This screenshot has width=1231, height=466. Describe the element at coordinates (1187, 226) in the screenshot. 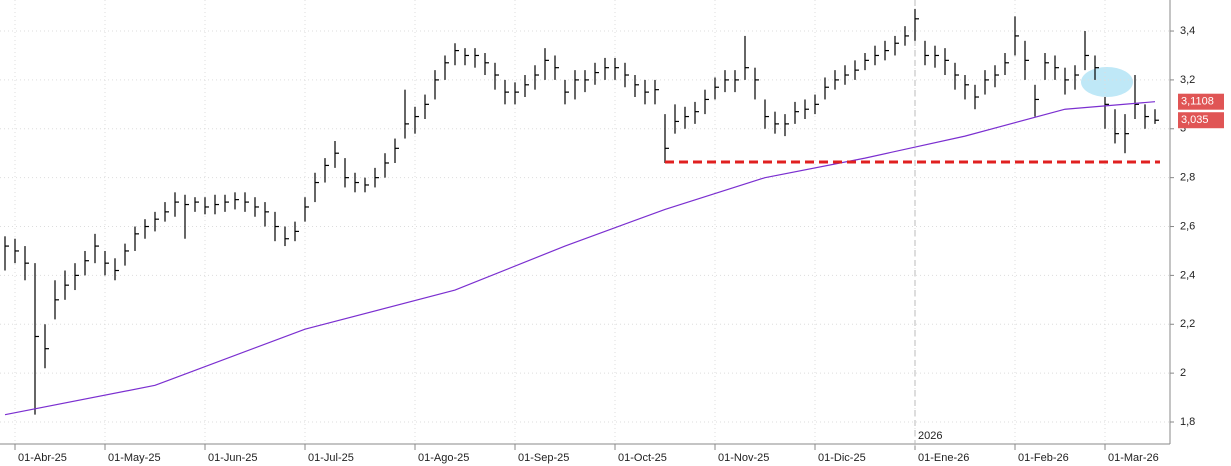

I see `y-tick-label: 2,6` at that location.